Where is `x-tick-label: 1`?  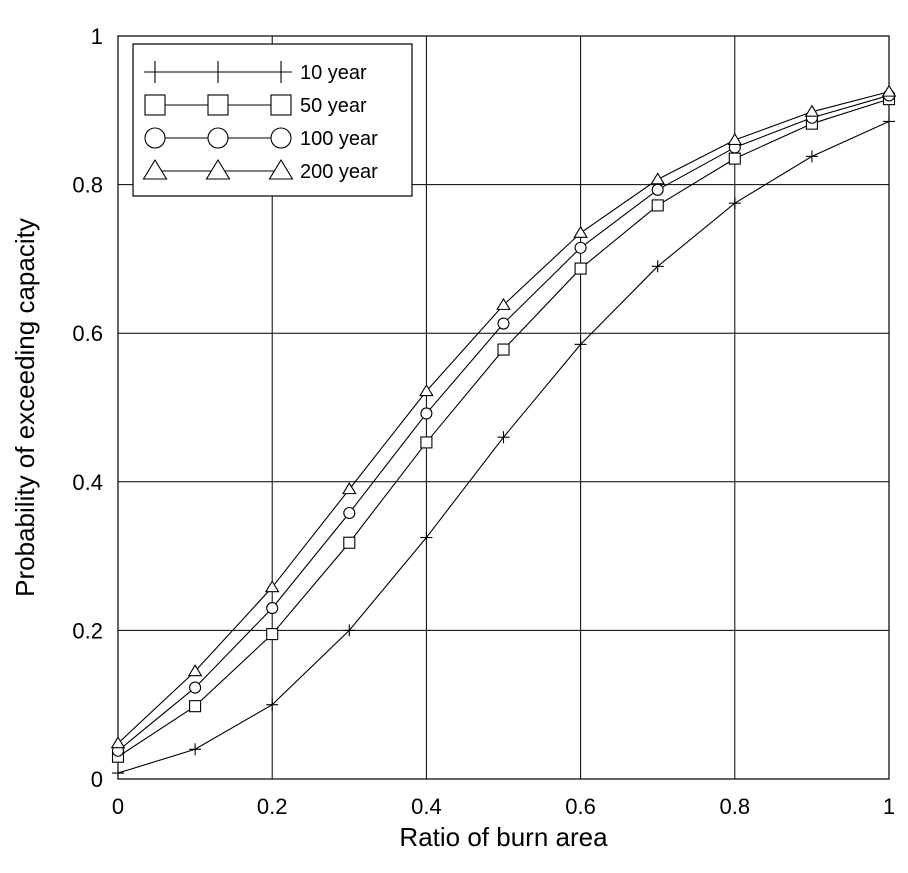 x-tick-label: 1 is located at coordinates (889, 806).